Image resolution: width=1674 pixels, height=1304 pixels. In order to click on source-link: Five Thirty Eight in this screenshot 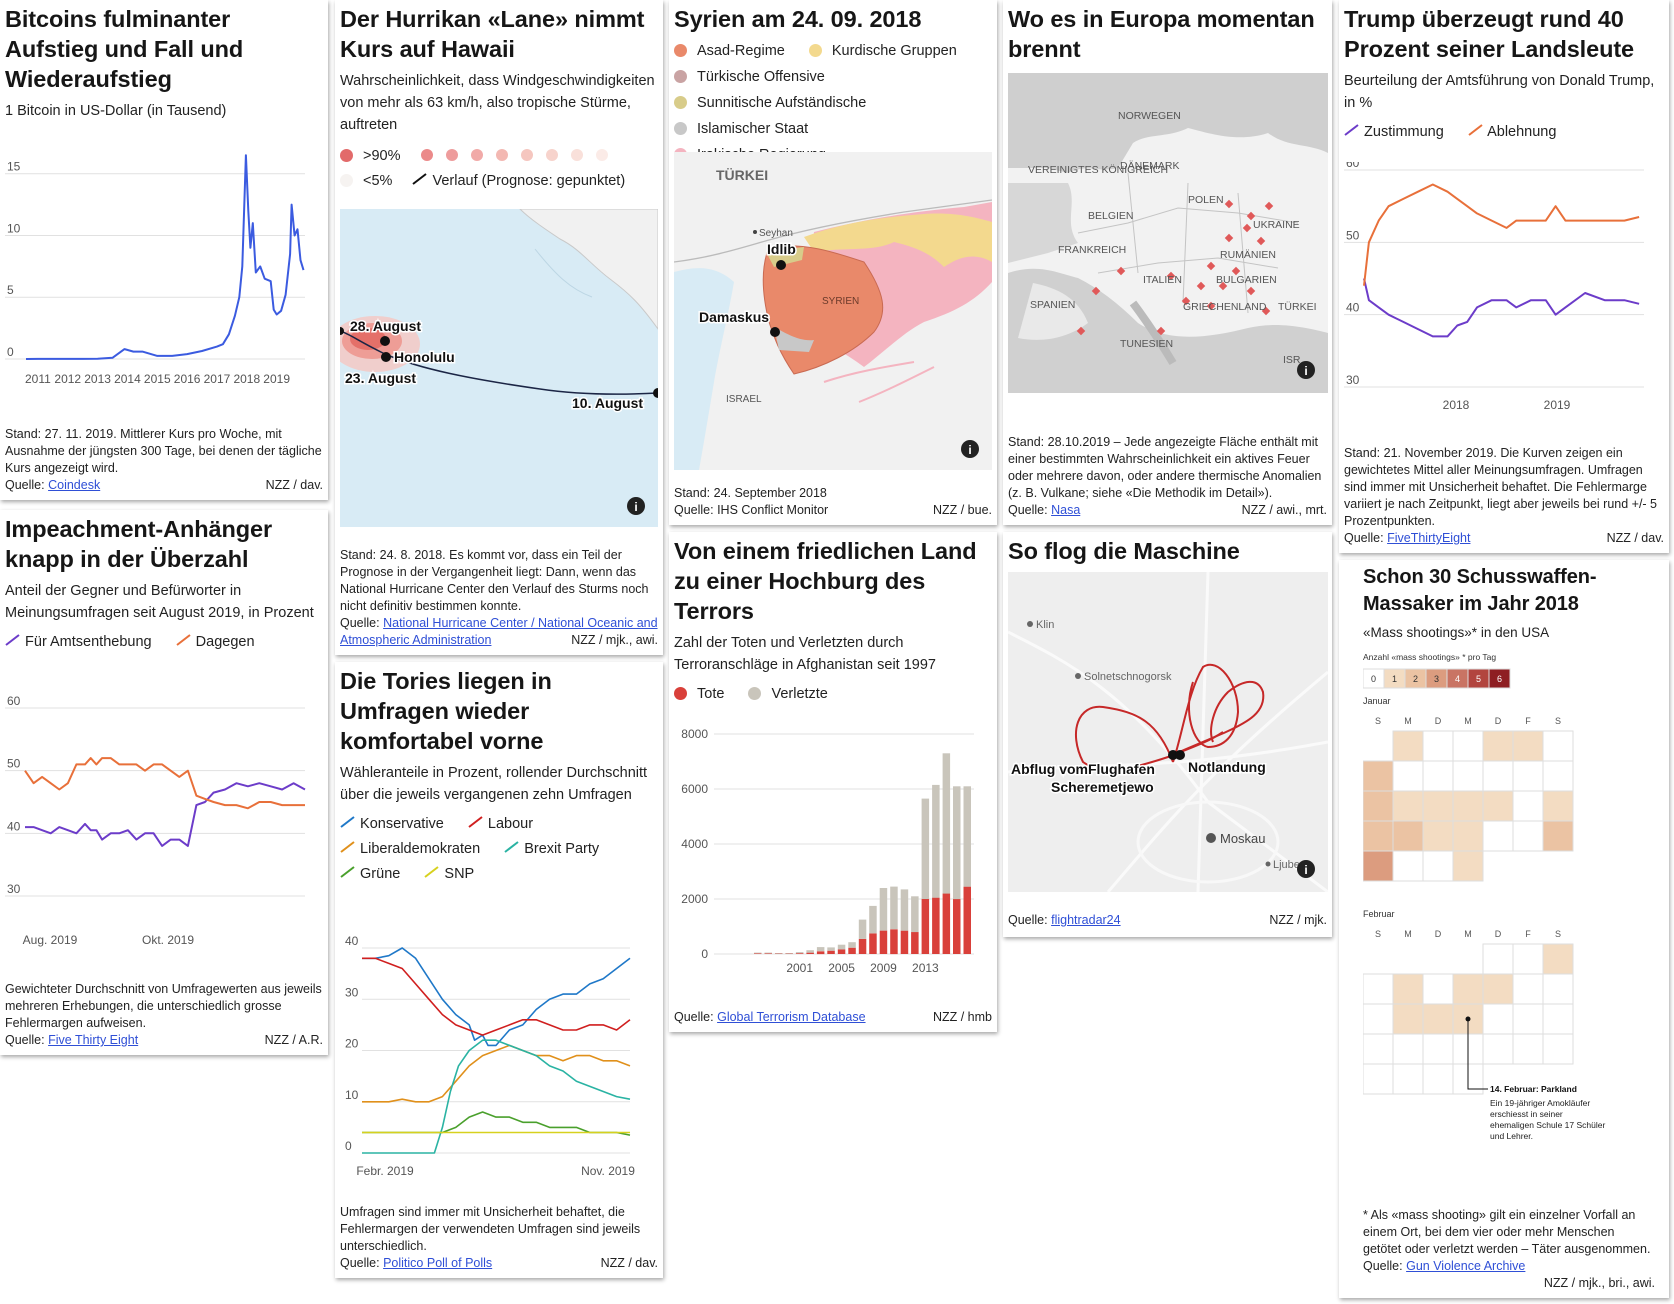, I will do `click(93, 1040)`.